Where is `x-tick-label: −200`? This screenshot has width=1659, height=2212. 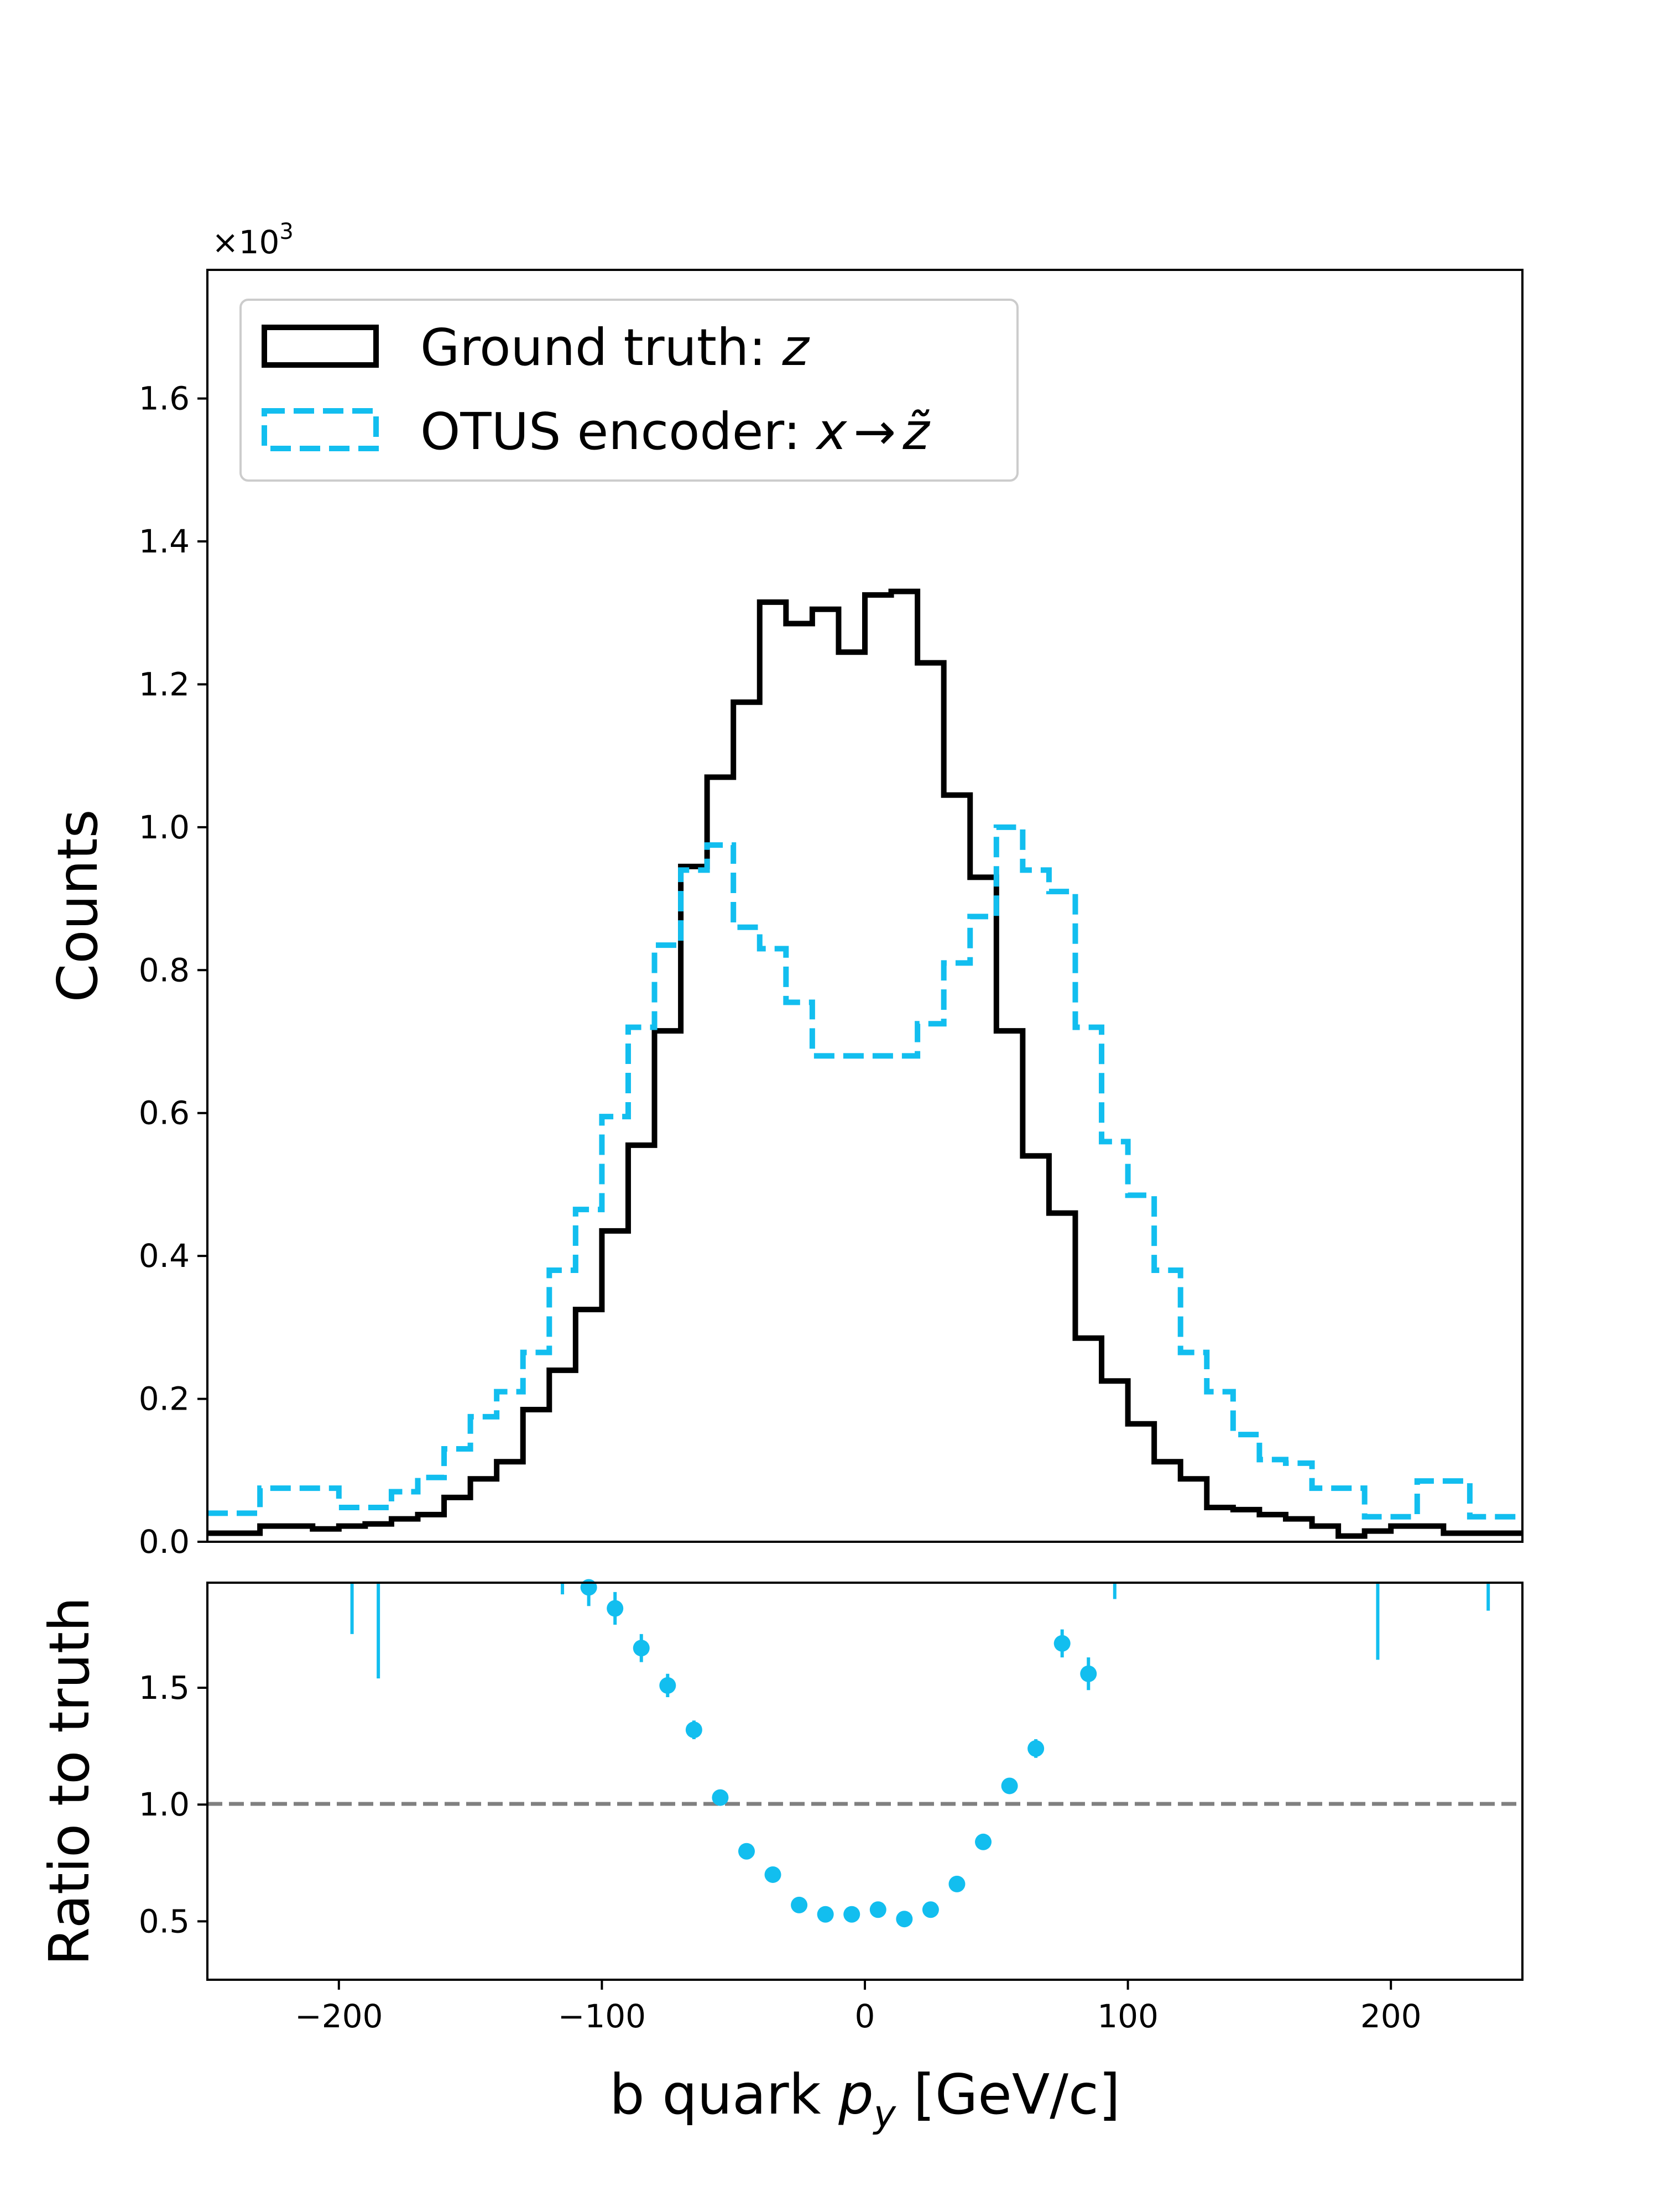 x-tick-label: −200 is located at coordinates (339, 2016).